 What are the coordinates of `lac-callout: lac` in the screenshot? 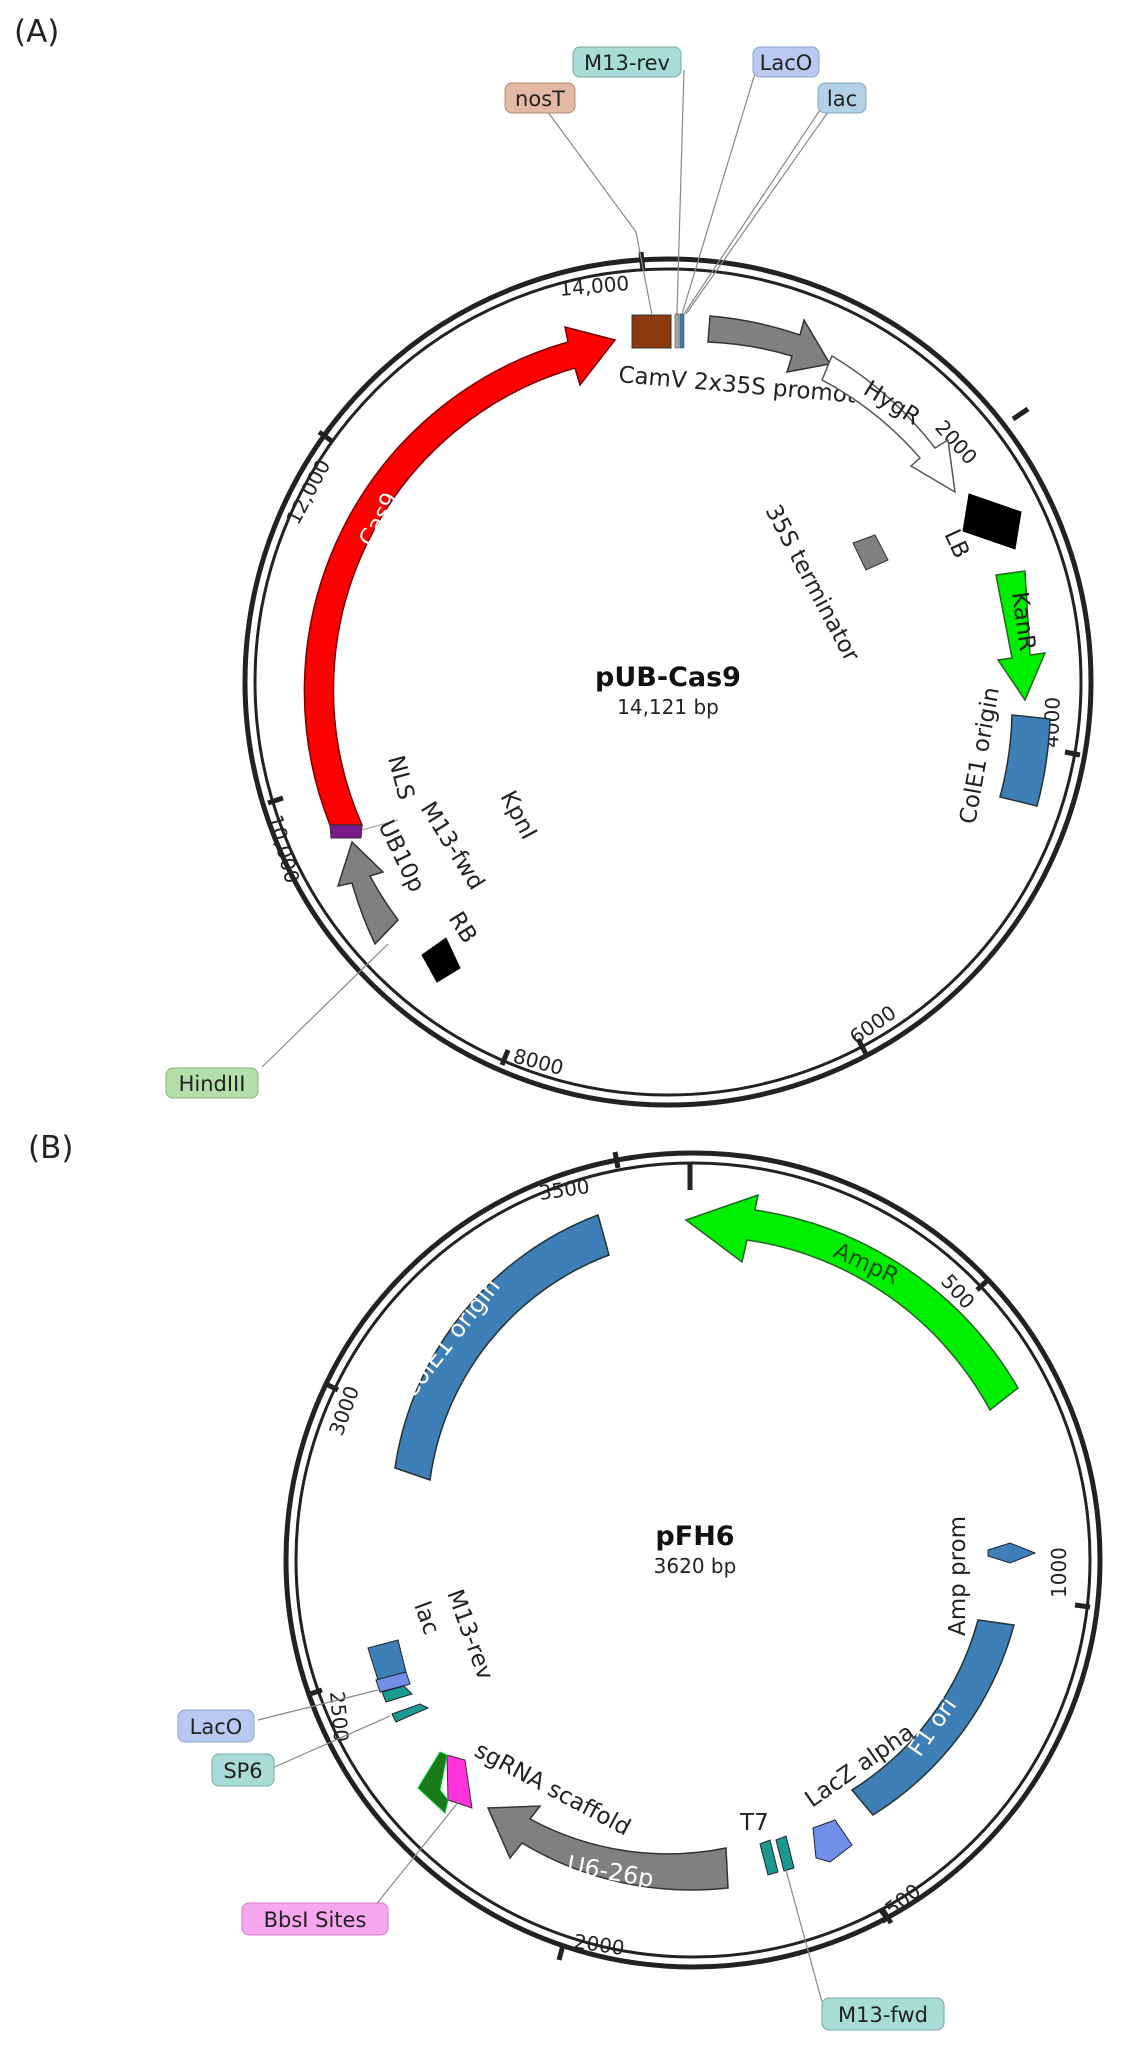 It's located at (842, 98).